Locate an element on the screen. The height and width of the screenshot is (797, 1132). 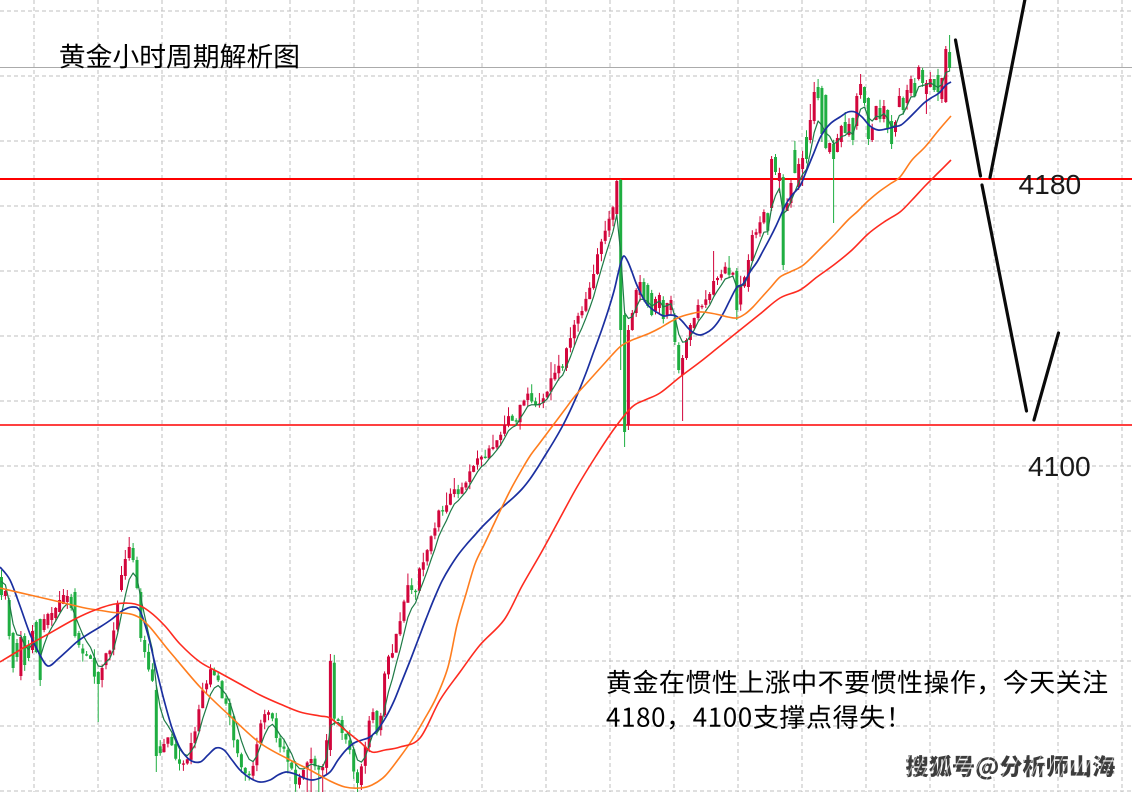
svg-text: 4180 is located at coordinates (1050, 184).